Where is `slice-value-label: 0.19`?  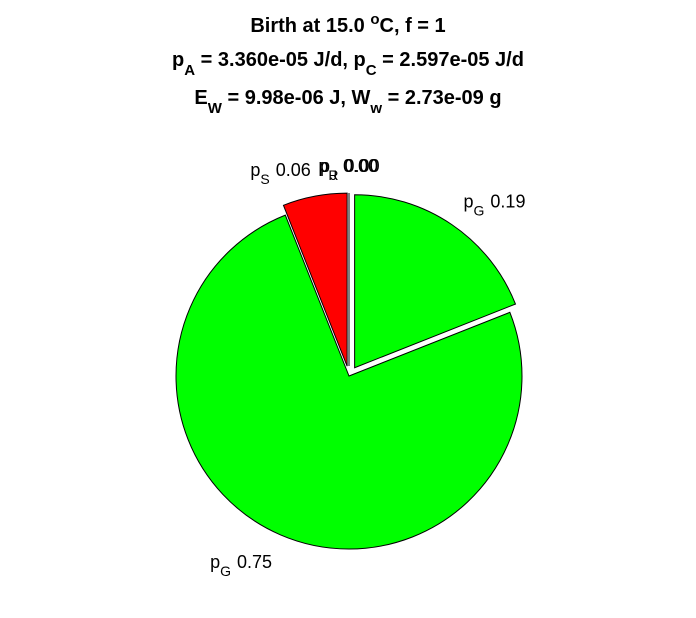 slice-value-label: 0.19 is located at coordinates (507, 201).